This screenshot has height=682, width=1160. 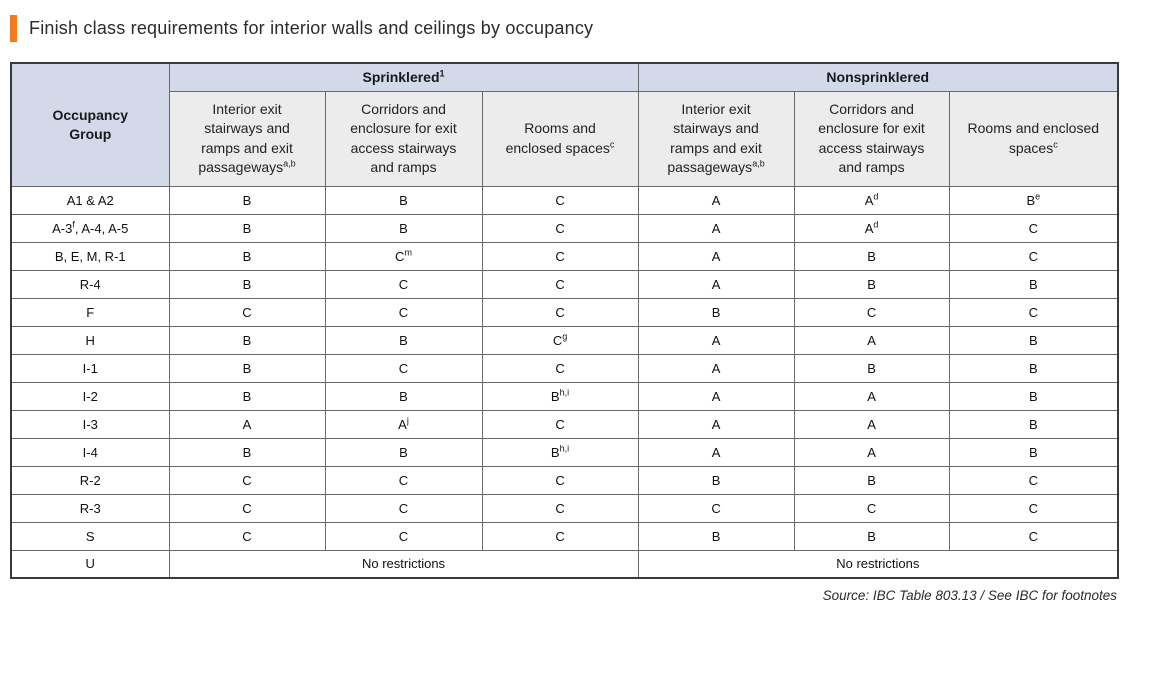 I want to click on column-header-sprinklered-rooms: Rooms and enclosed spacesc, so click(x=560, y=138).